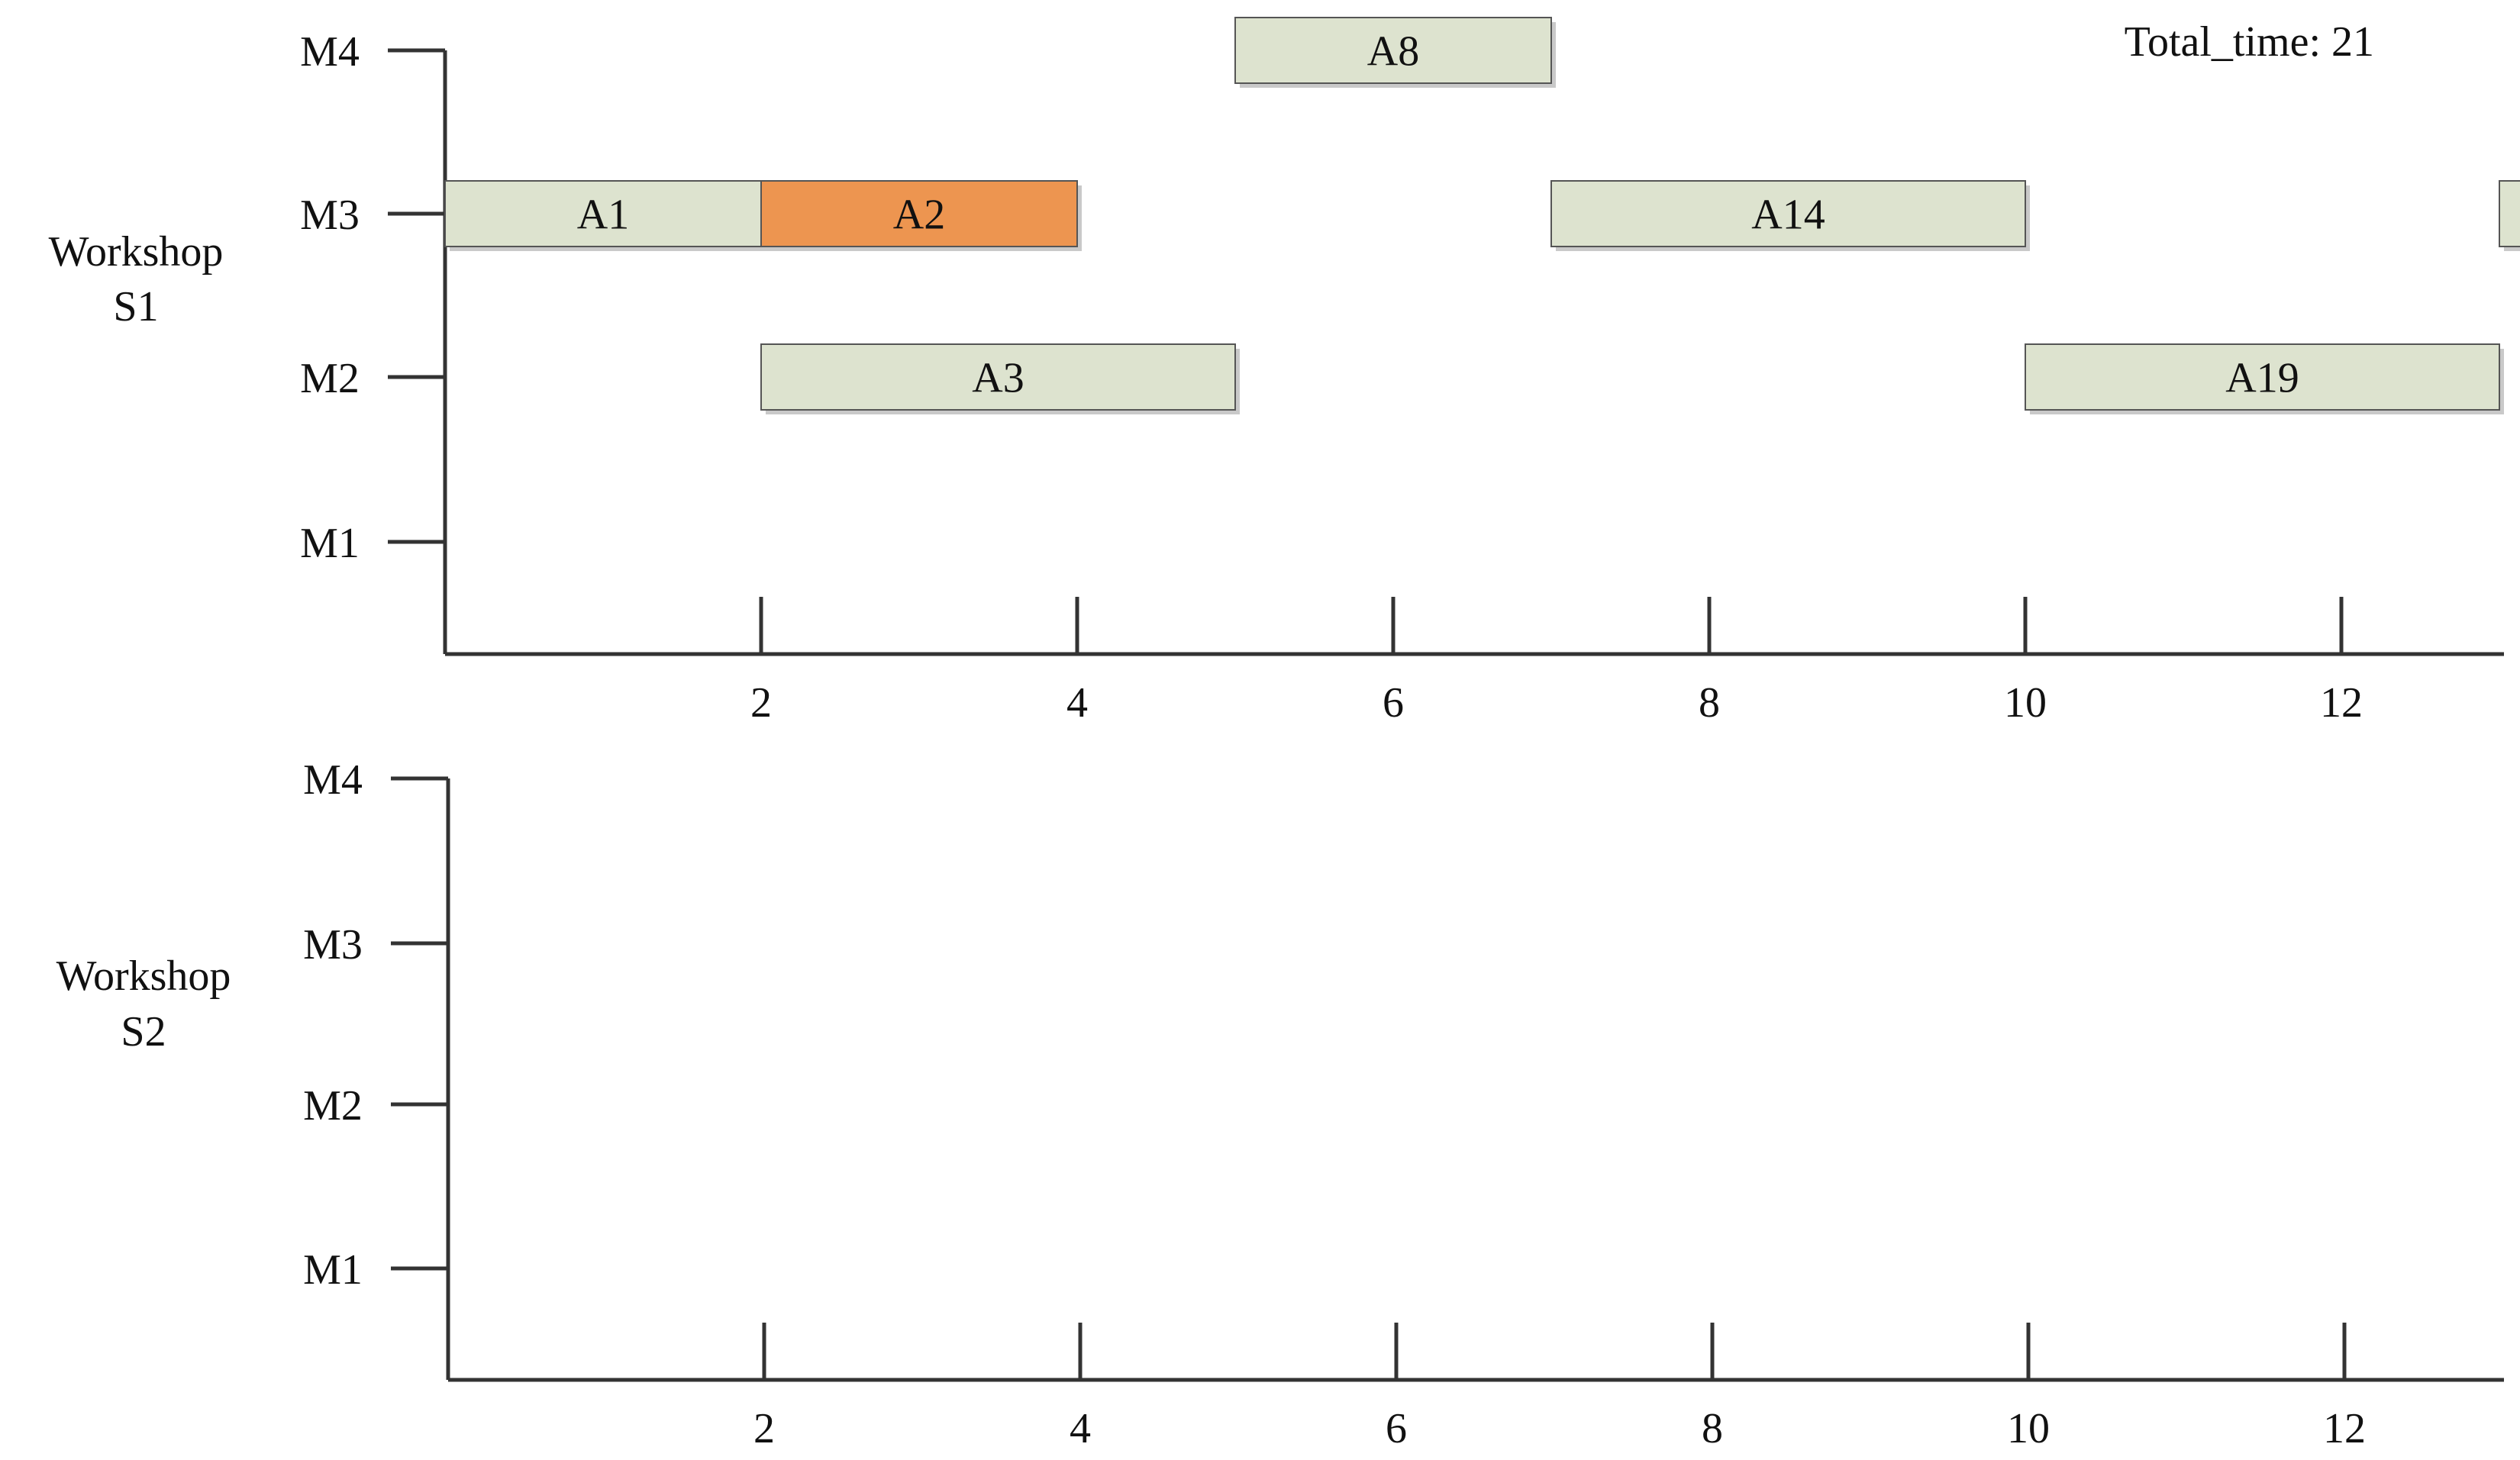 The height and width of the screenshot is (1460, 2520). I want to click on task-a8: A8, so click(1395, 52).